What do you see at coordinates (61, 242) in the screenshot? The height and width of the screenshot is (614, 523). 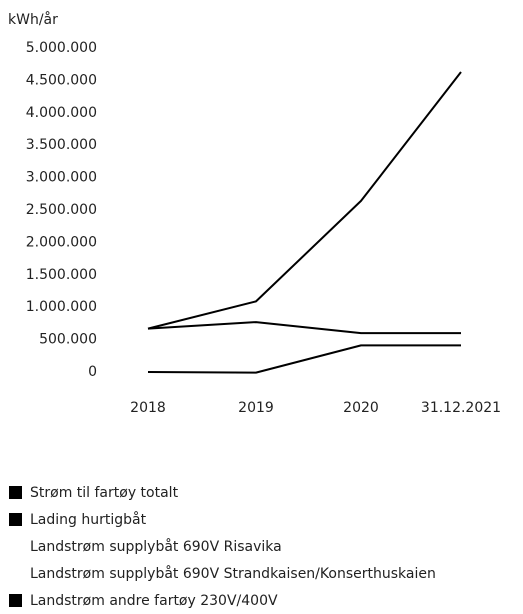 I see `y-tick-label: 2.000.000` at bounding box center [61, 242].